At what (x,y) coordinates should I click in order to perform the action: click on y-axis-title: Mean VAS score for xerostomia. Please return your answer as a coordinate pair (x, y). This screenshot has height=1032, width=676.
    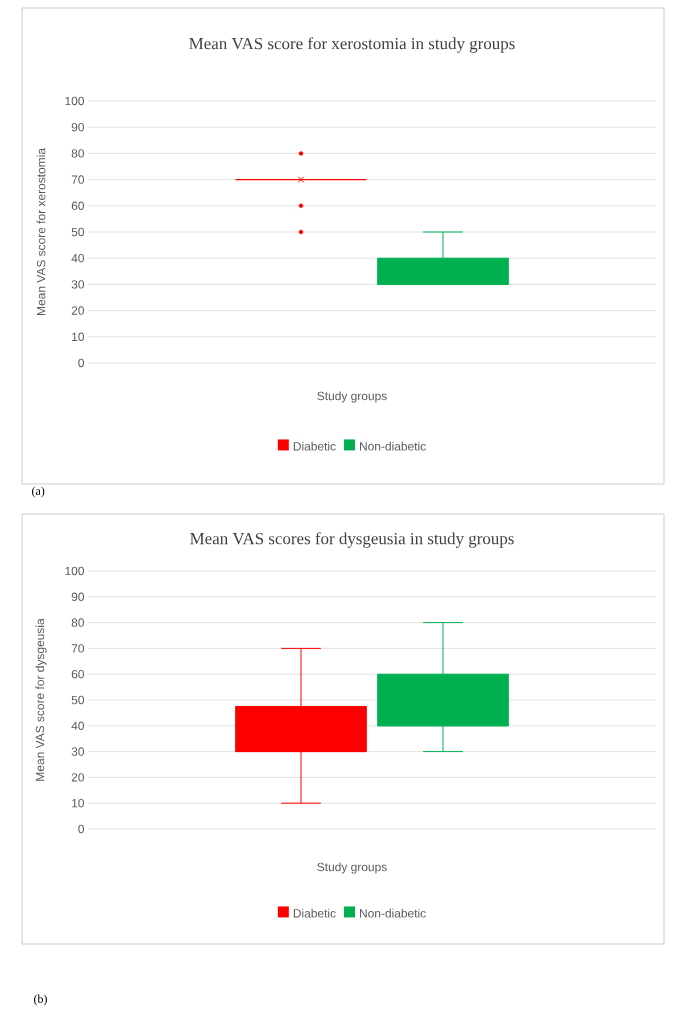
    Looking at the image, I should click on (41, 231).